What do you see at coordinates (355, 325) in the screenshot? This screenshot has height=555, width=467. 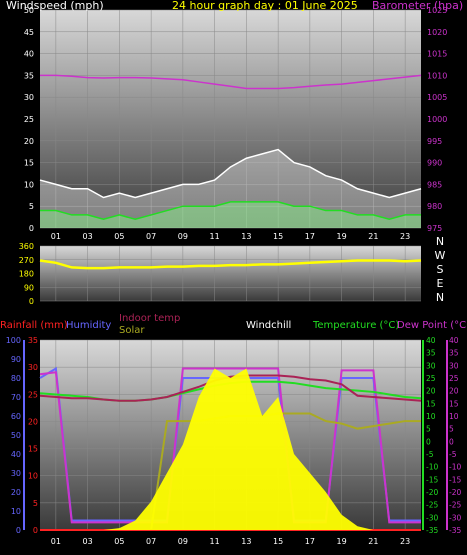 I see `legend-item: Temperature (°C)` at bounding box center [355, 325].